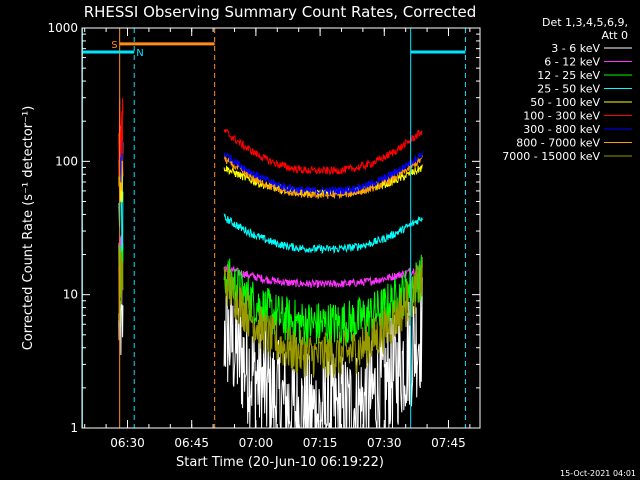 Image resolution: width=640 pixels, height=480 pixels. What do you see at coordinates (448, 443) in the screenshot?
I see `x-tick-label: 07:45` at bounding box center [448, 443].